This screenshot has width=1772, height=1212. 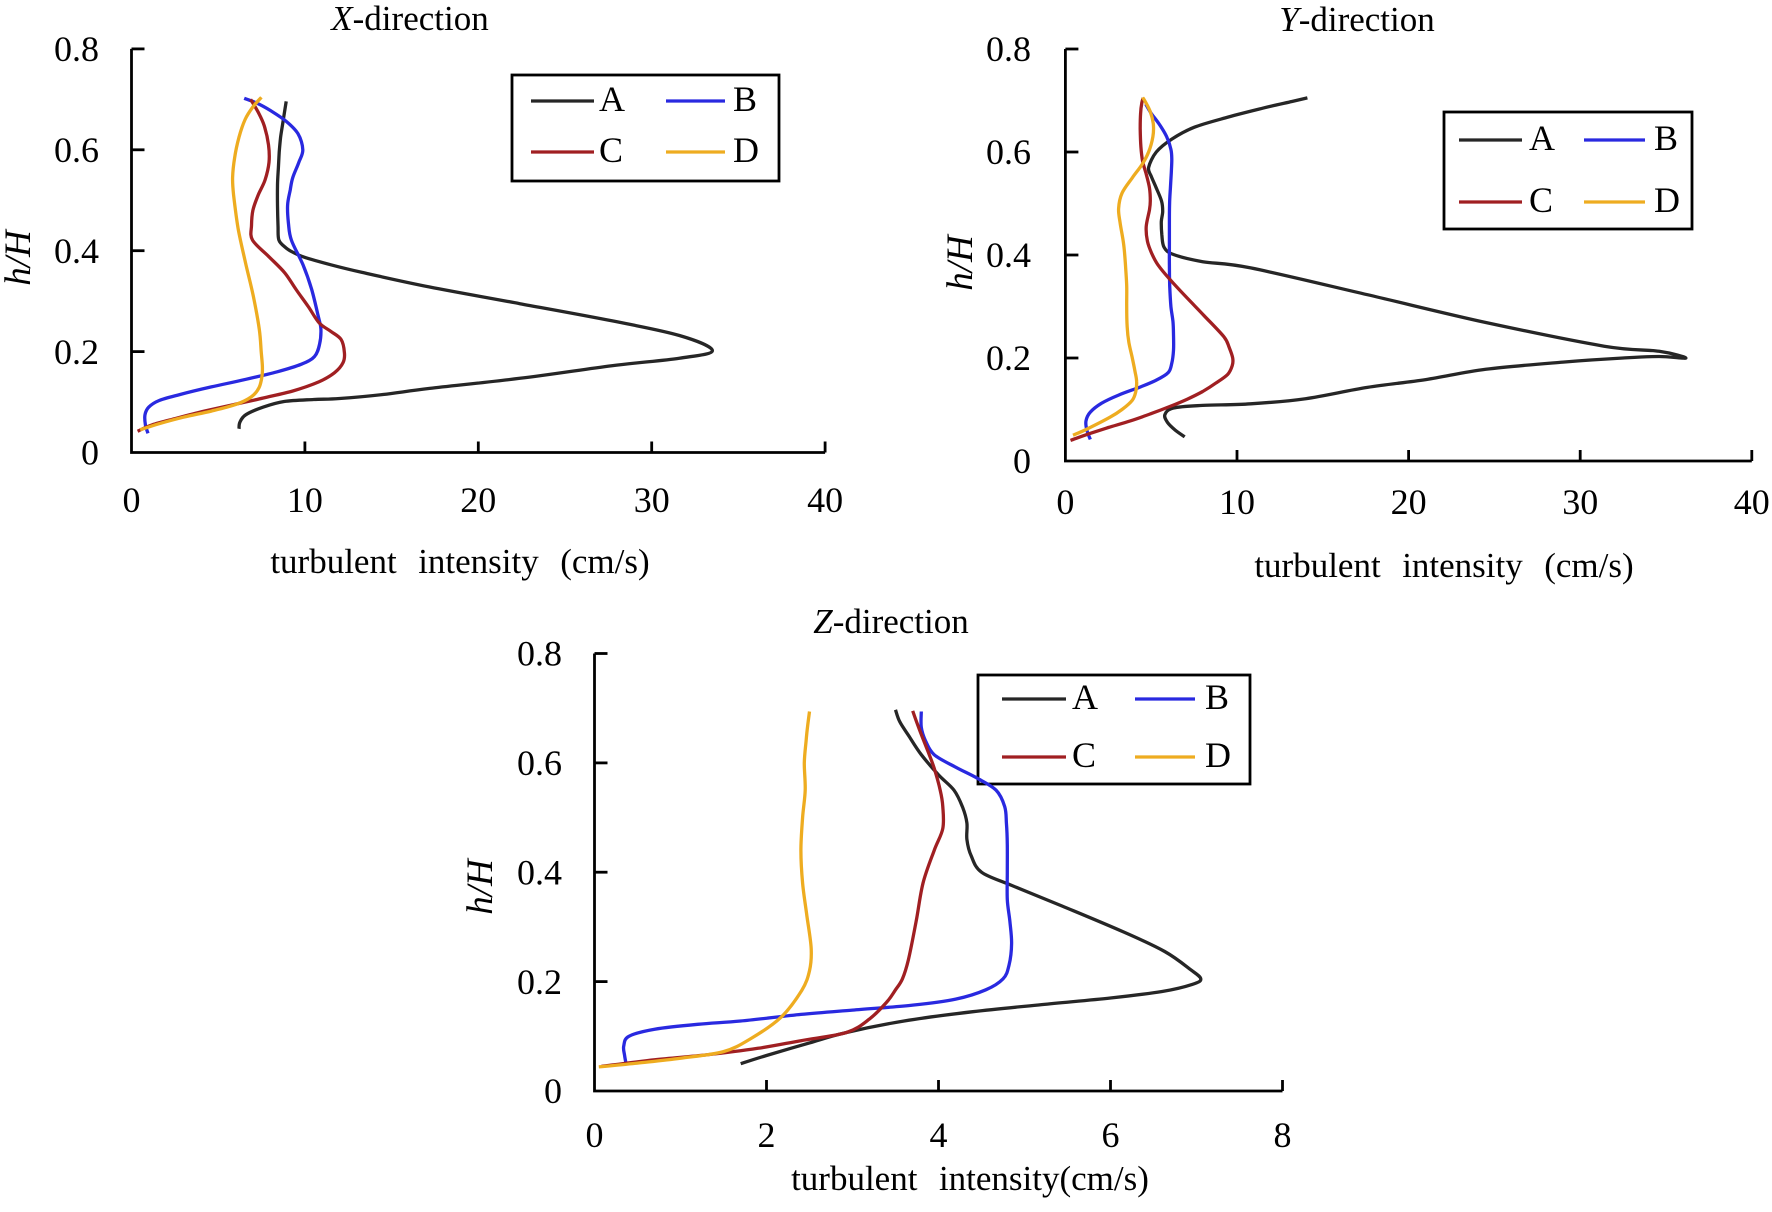 What do you see at coordinates (1283, 1135) in the screenshot?
I see `svg-text: 8` at bounding box center [1283, 1135].